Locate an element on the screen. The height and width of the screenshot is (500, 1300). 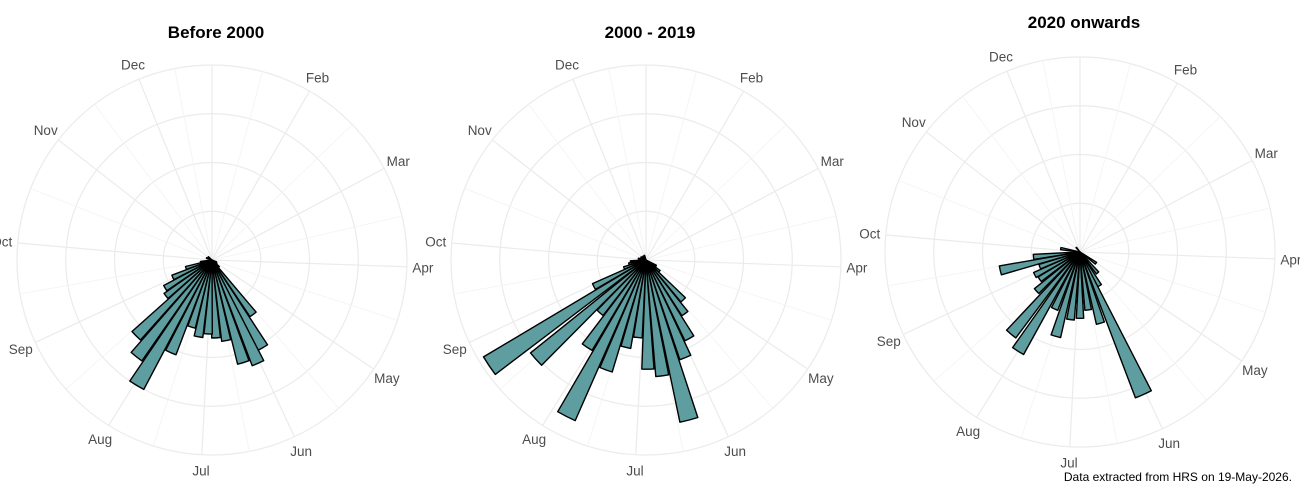
chart-title: 2020 onwards is located at coordinates (1084, 22).